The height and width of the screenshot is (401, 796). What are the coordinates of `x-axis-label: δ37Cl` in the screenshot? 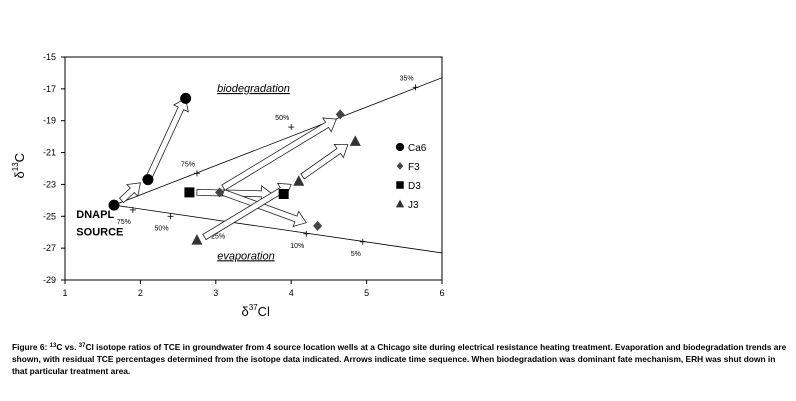 It's located at (256, 311).